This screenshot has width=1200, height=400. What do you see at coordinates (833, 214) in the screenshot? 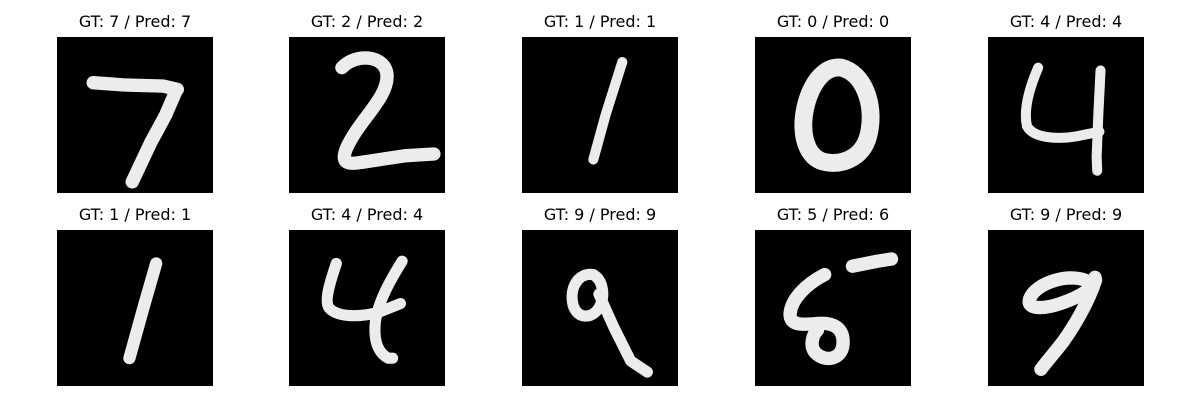
I see `sample-title: GT: 5 / Pred: 6` at bounding box center [833, 214].